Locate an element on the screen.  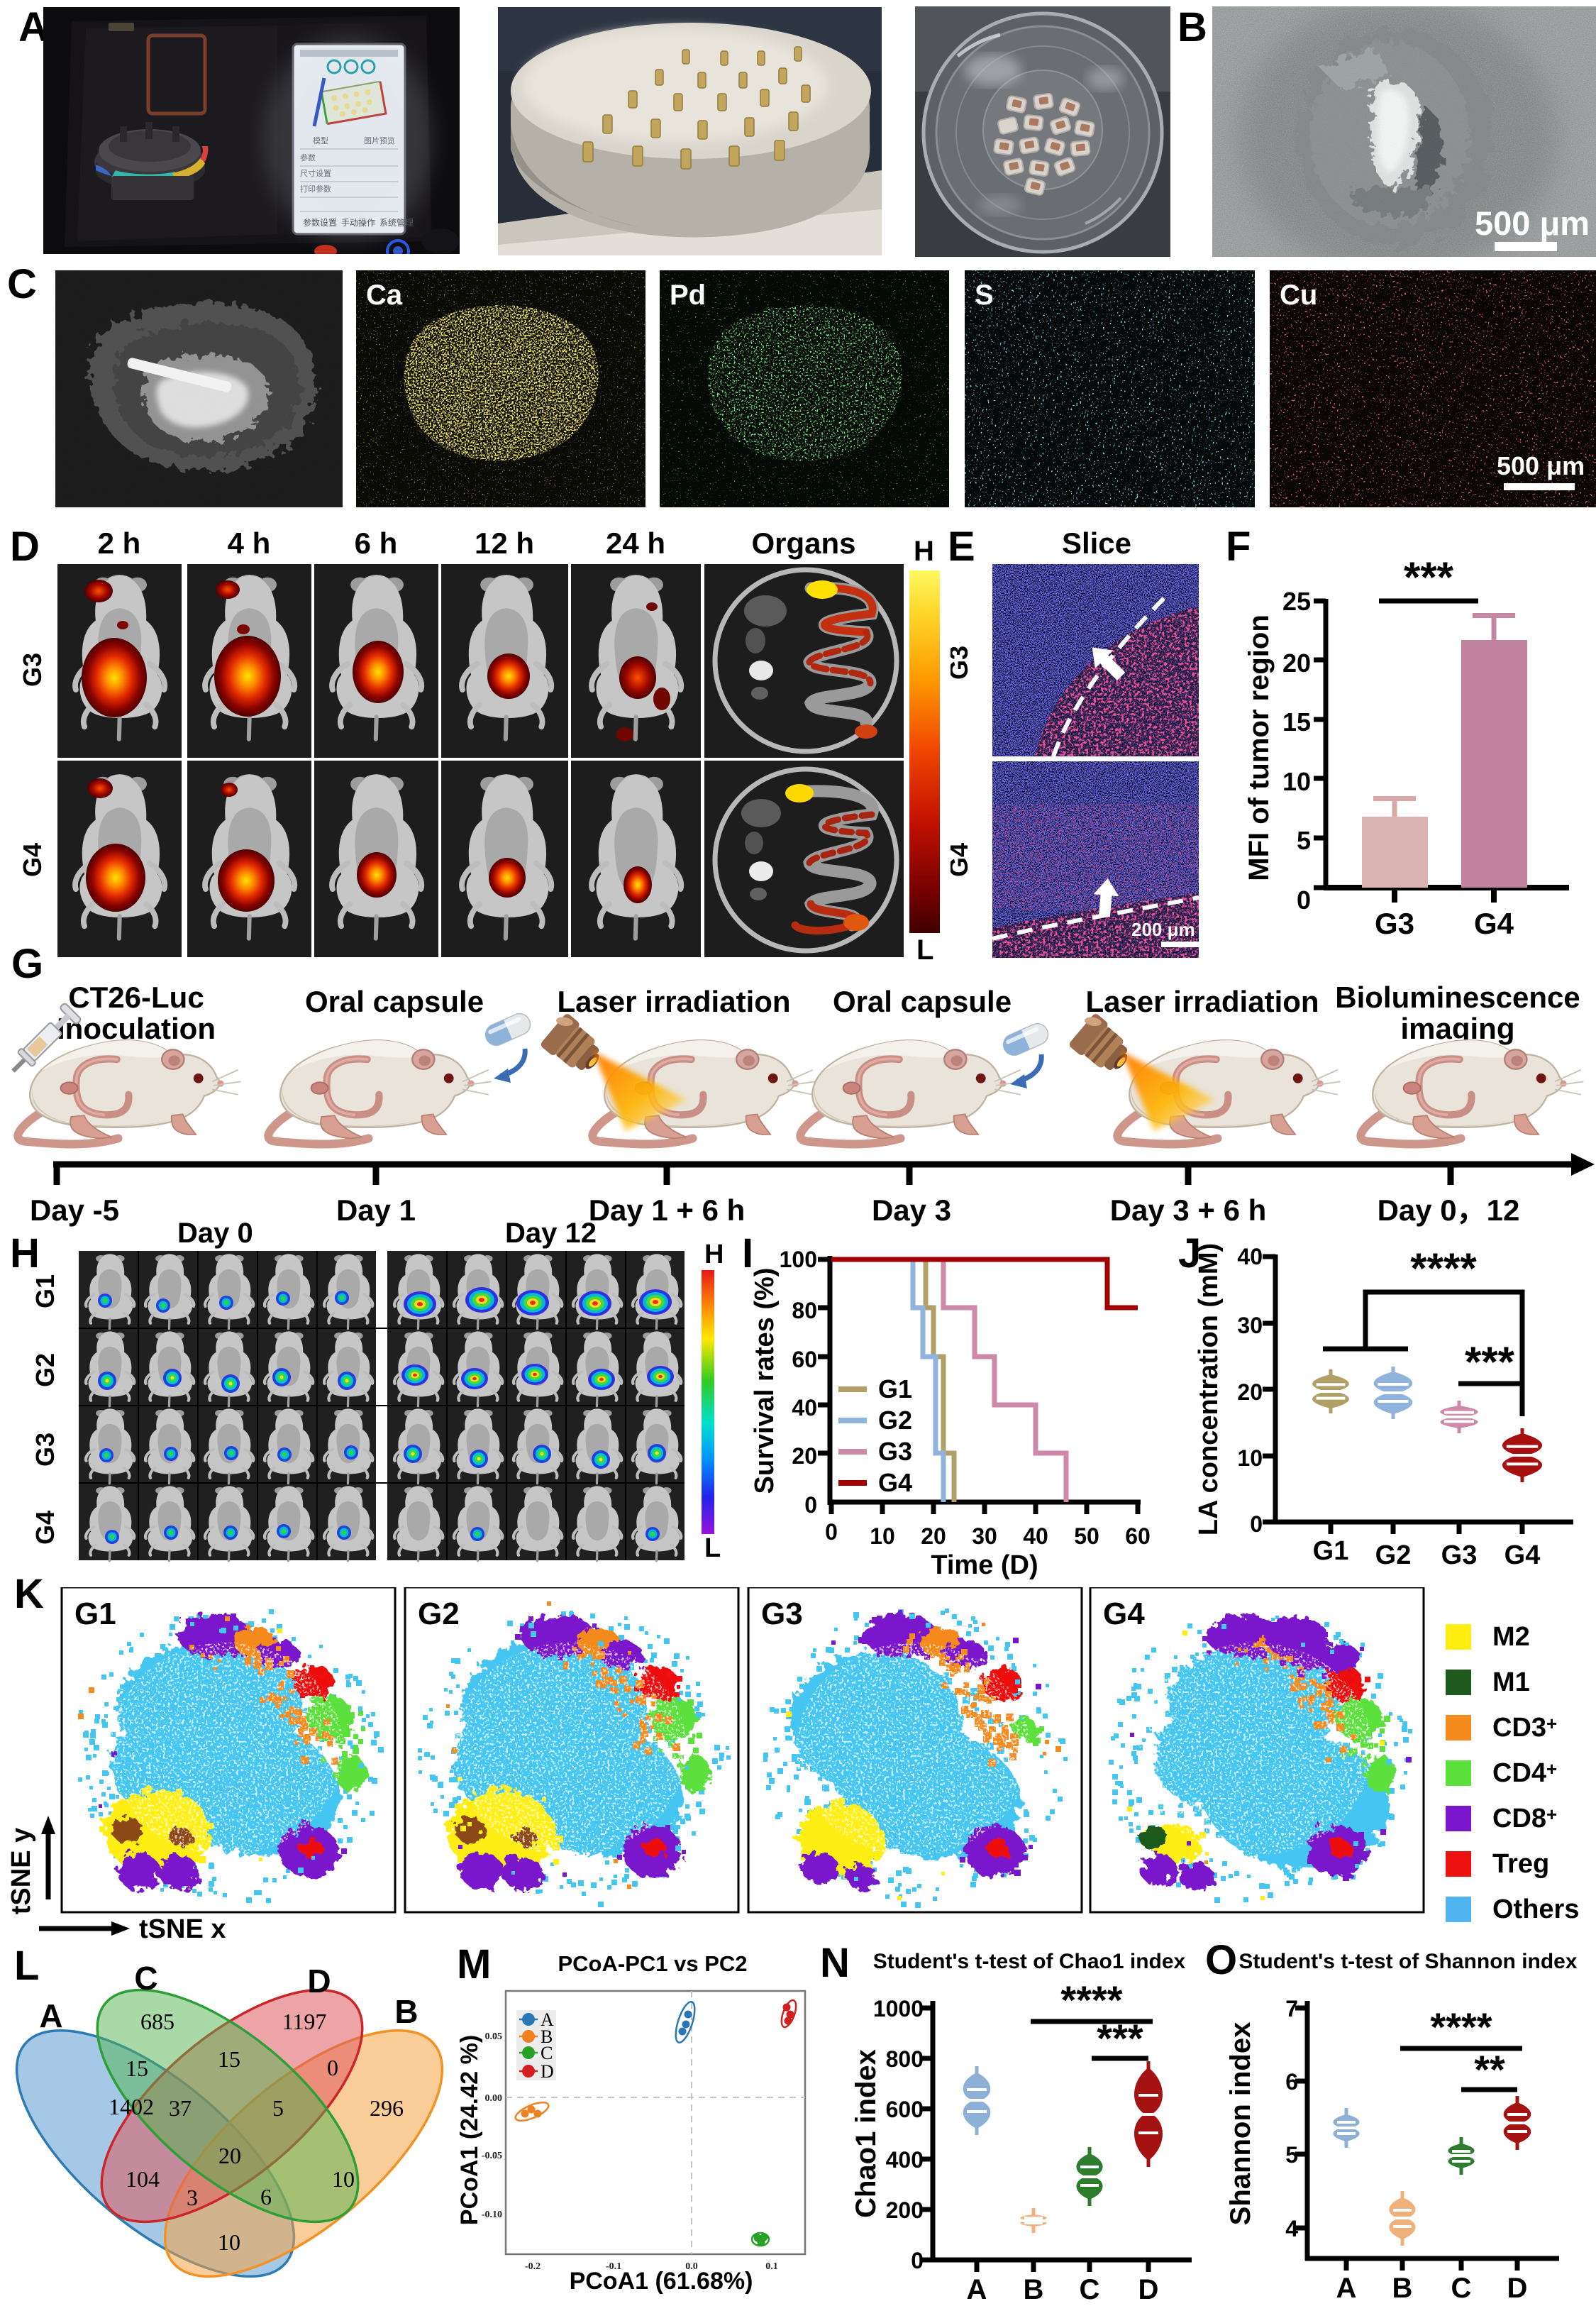
svg-text: Treg is located at coordinates (1520, 1864).